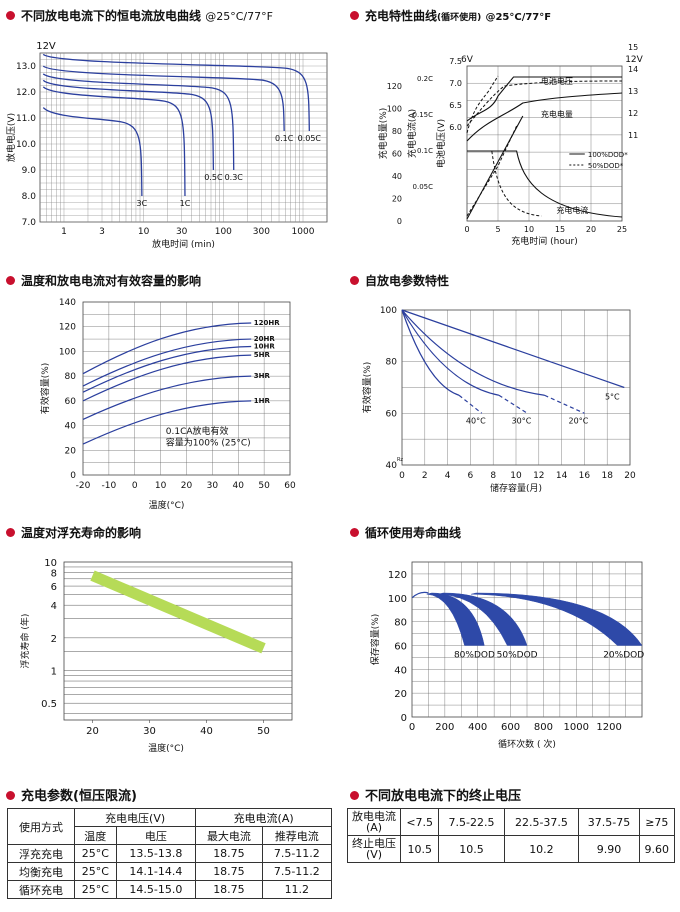 The image size is (680, 912). What do you see at coordinates (455, 105) in the screenshot?
I see `v6-tick-label: 6.5` at bounding box center [455, 105].